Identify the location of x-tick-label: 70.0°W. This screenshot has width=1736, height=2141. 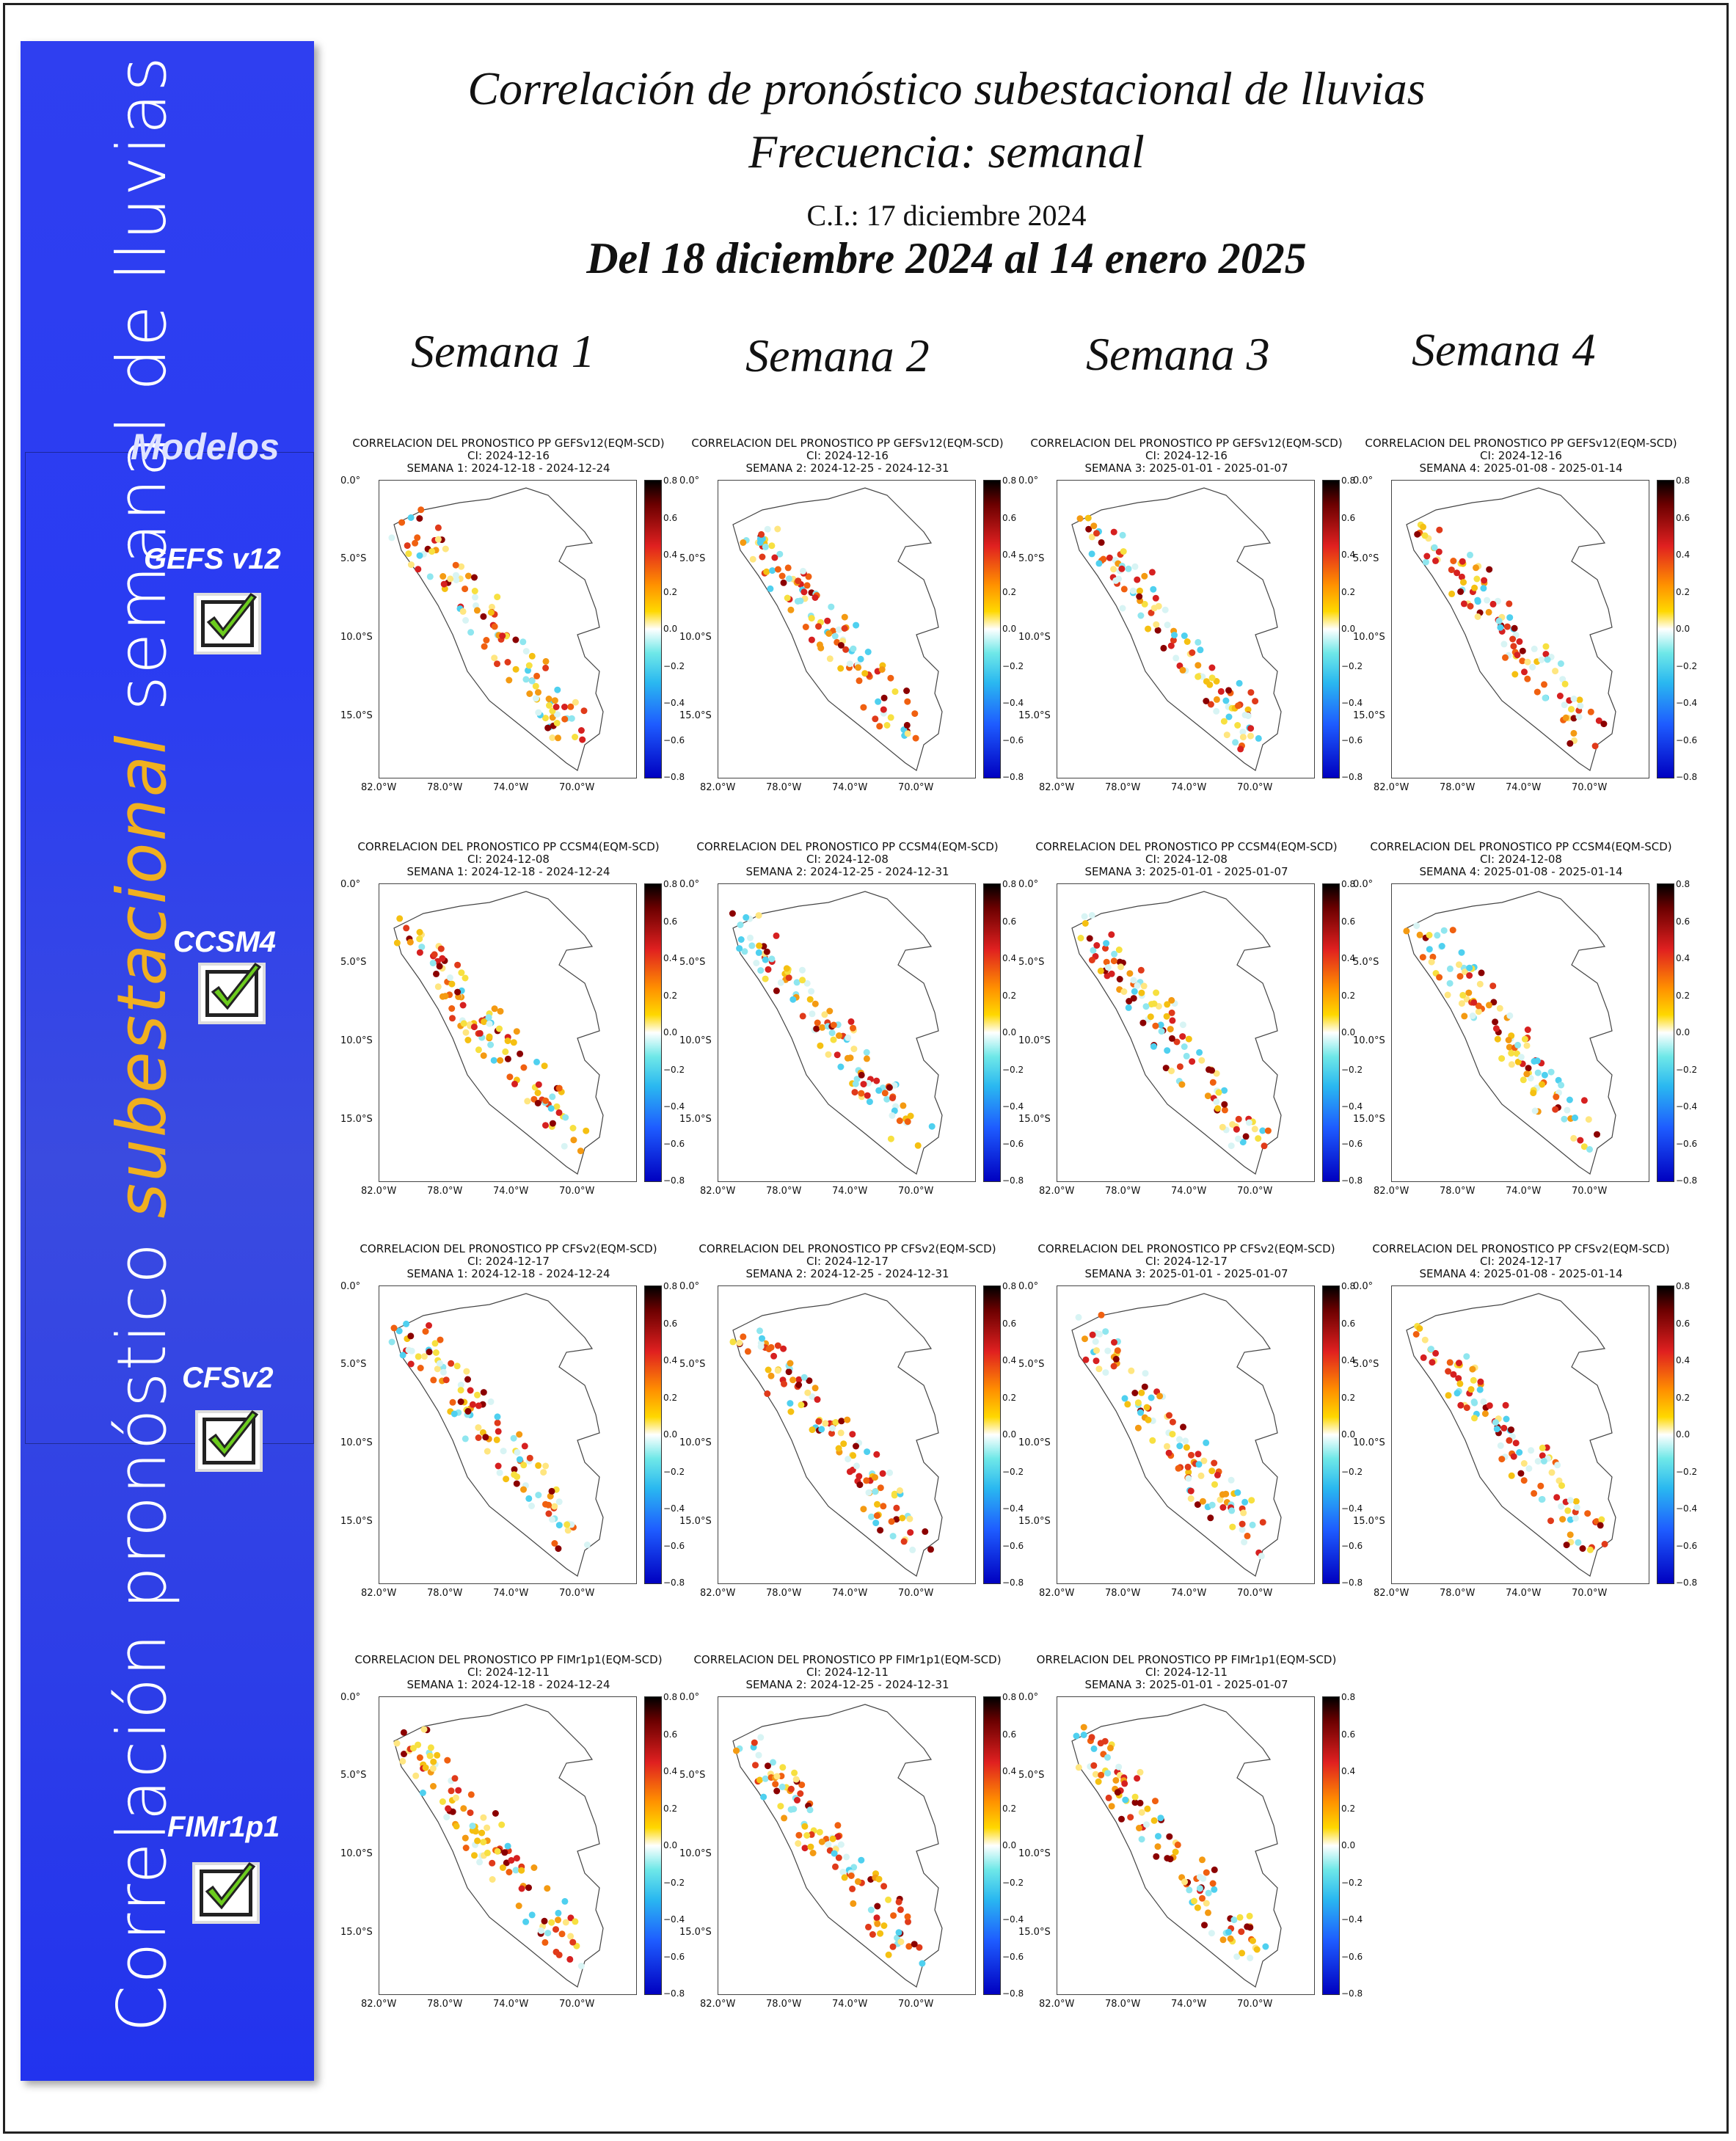
(577, 2004).